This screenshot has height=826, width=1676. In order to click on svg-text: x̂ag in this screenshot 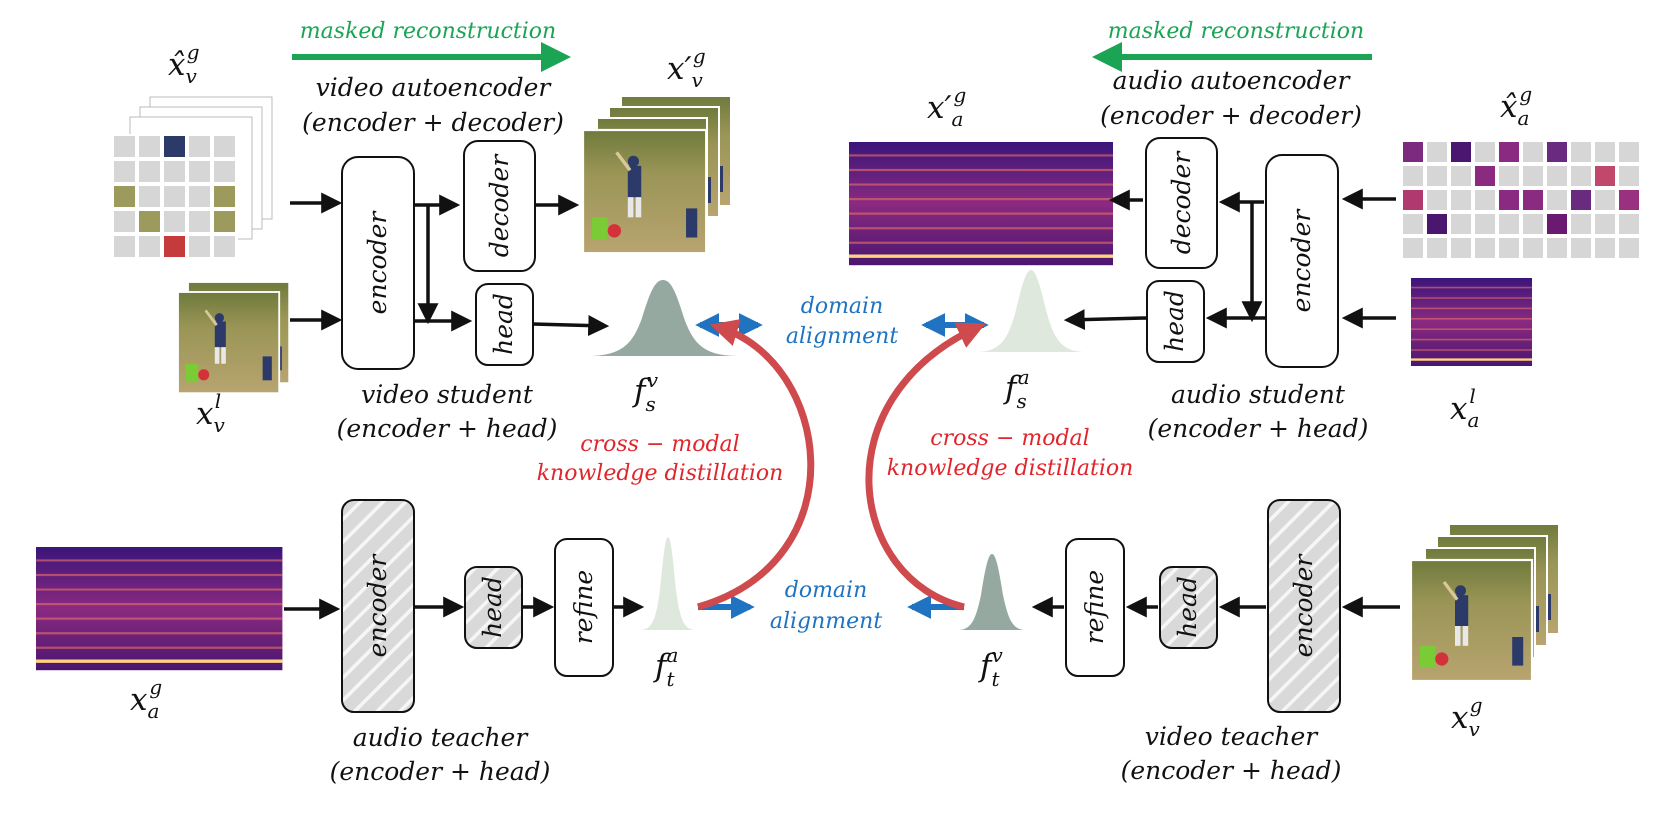, I will do `click(1516, 106)`.